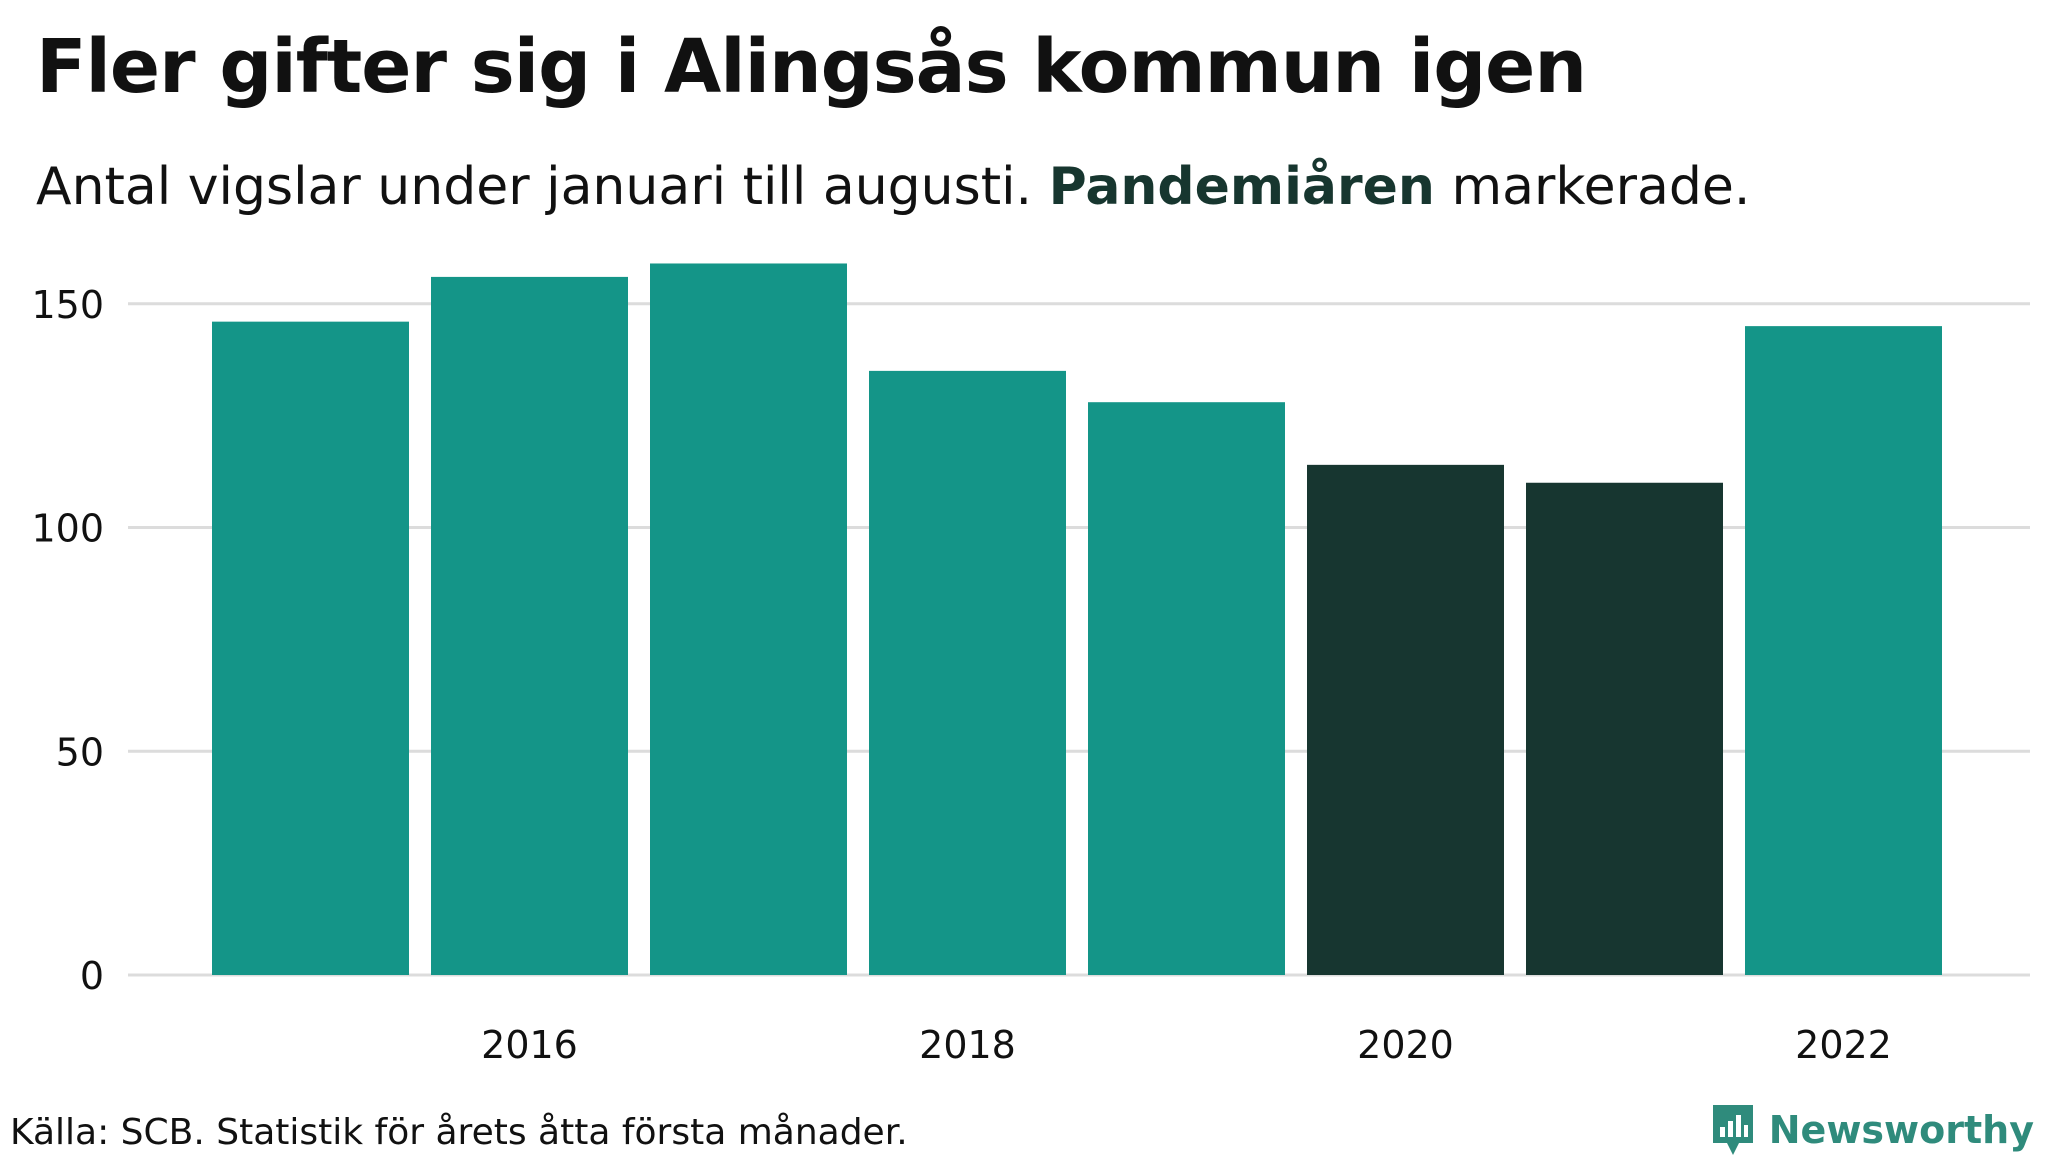 This screenshot has height=1160, width=2048. I want to click on brand-logo: Newsworthy, so click(1871, 1130).